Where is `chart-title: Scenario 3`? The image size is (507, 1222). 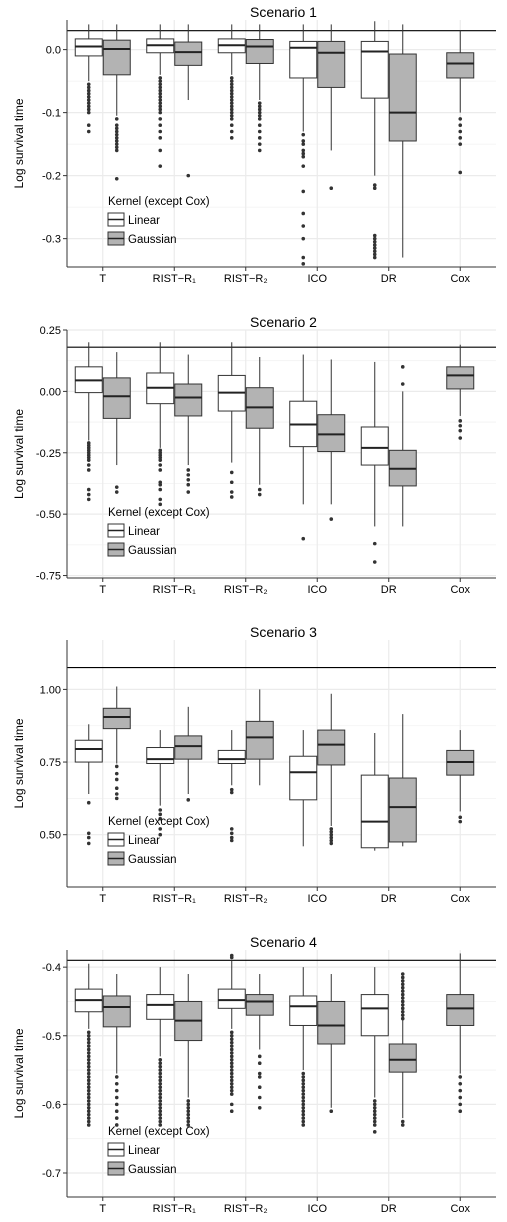
chart-title: Scenario 3 is located at coordinates (283, 632).